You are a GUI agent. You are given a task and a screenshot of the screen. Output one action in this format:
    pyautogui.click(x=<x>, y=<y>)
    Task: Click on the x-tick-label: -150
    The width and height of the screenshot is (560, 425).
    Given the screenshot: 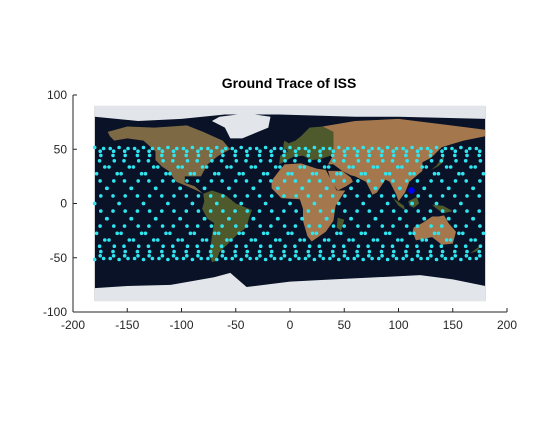 What is the action you would take?
    pyautogui.click(x=127, y=325)
    